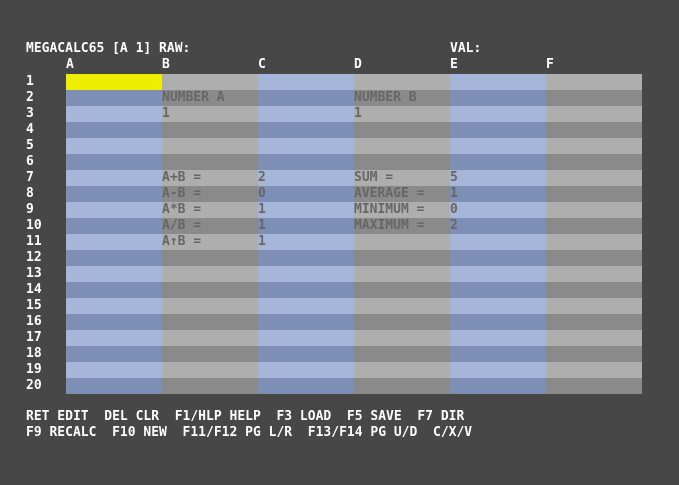 The height and width of the screenshot is (485, 679). What do you see at coordinates (594, 370) in the screenshot?
I see `cell-f19` at bounding box center [594, 370].